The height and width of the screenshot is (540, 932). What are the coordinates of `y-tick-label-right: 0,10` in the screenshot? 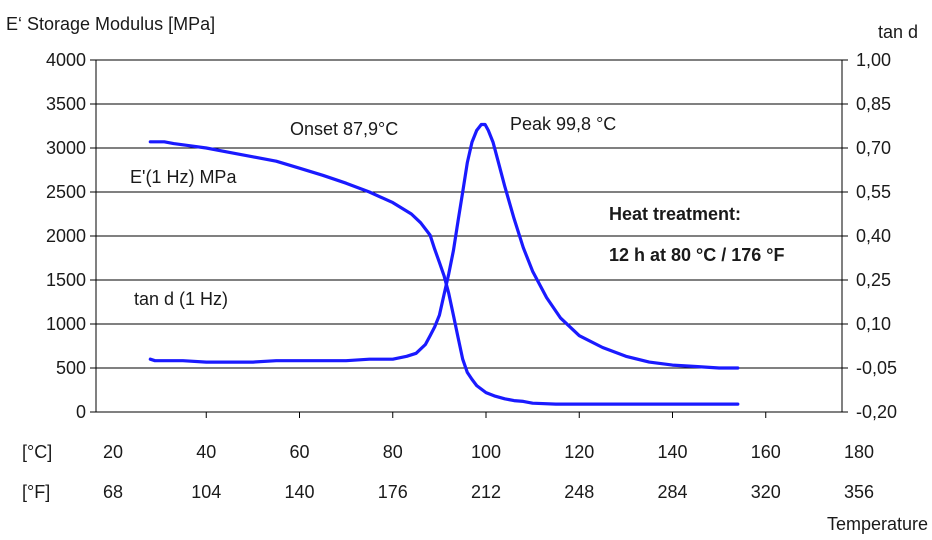 It's located at (873, 324).